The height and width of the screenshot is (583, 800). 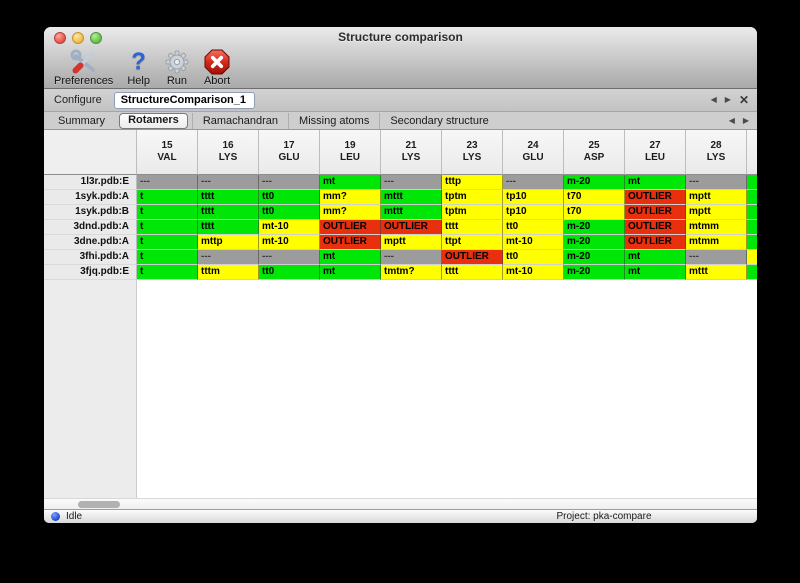 I want to click on minimize-traffic-light-icon, so click(x=78, y=38).